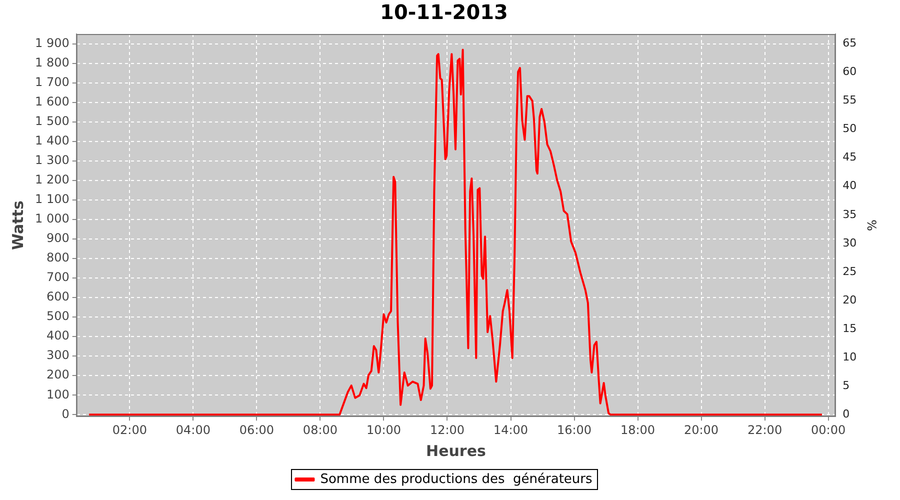  Describe the element at coordinates (58, 238) in the screenshot. I see `y-tick-label: 900` at that location.